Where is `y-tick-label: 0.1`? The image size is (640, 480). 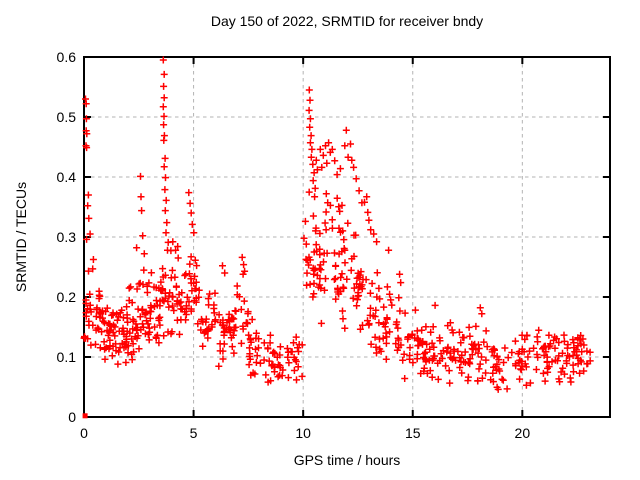
y-tick-label: 0.1 is located at coordinates (66, 357).